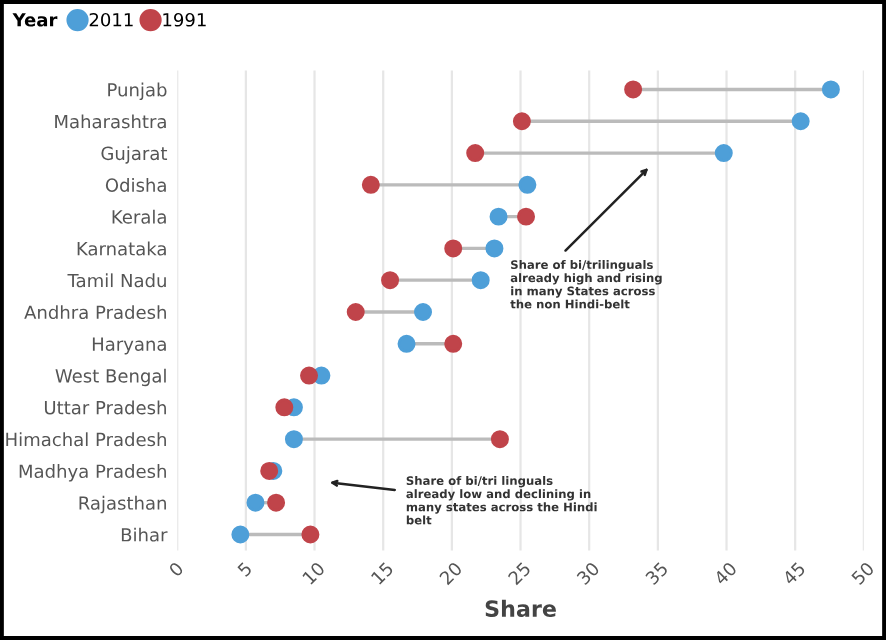  I want to click on y-tick-label: Andhra Pradesh, so click(95, 312).